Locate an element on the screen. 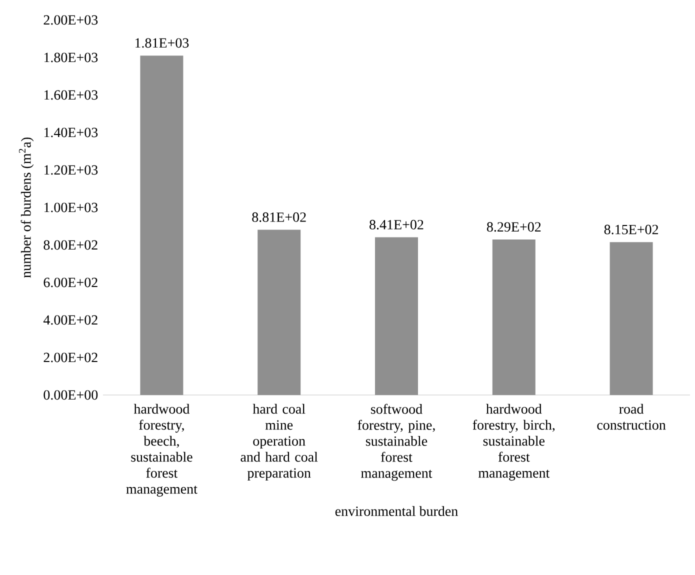  x-tick-label: hardwood forestry, birch, sustainable forest management is located at coordinates (513, 442).